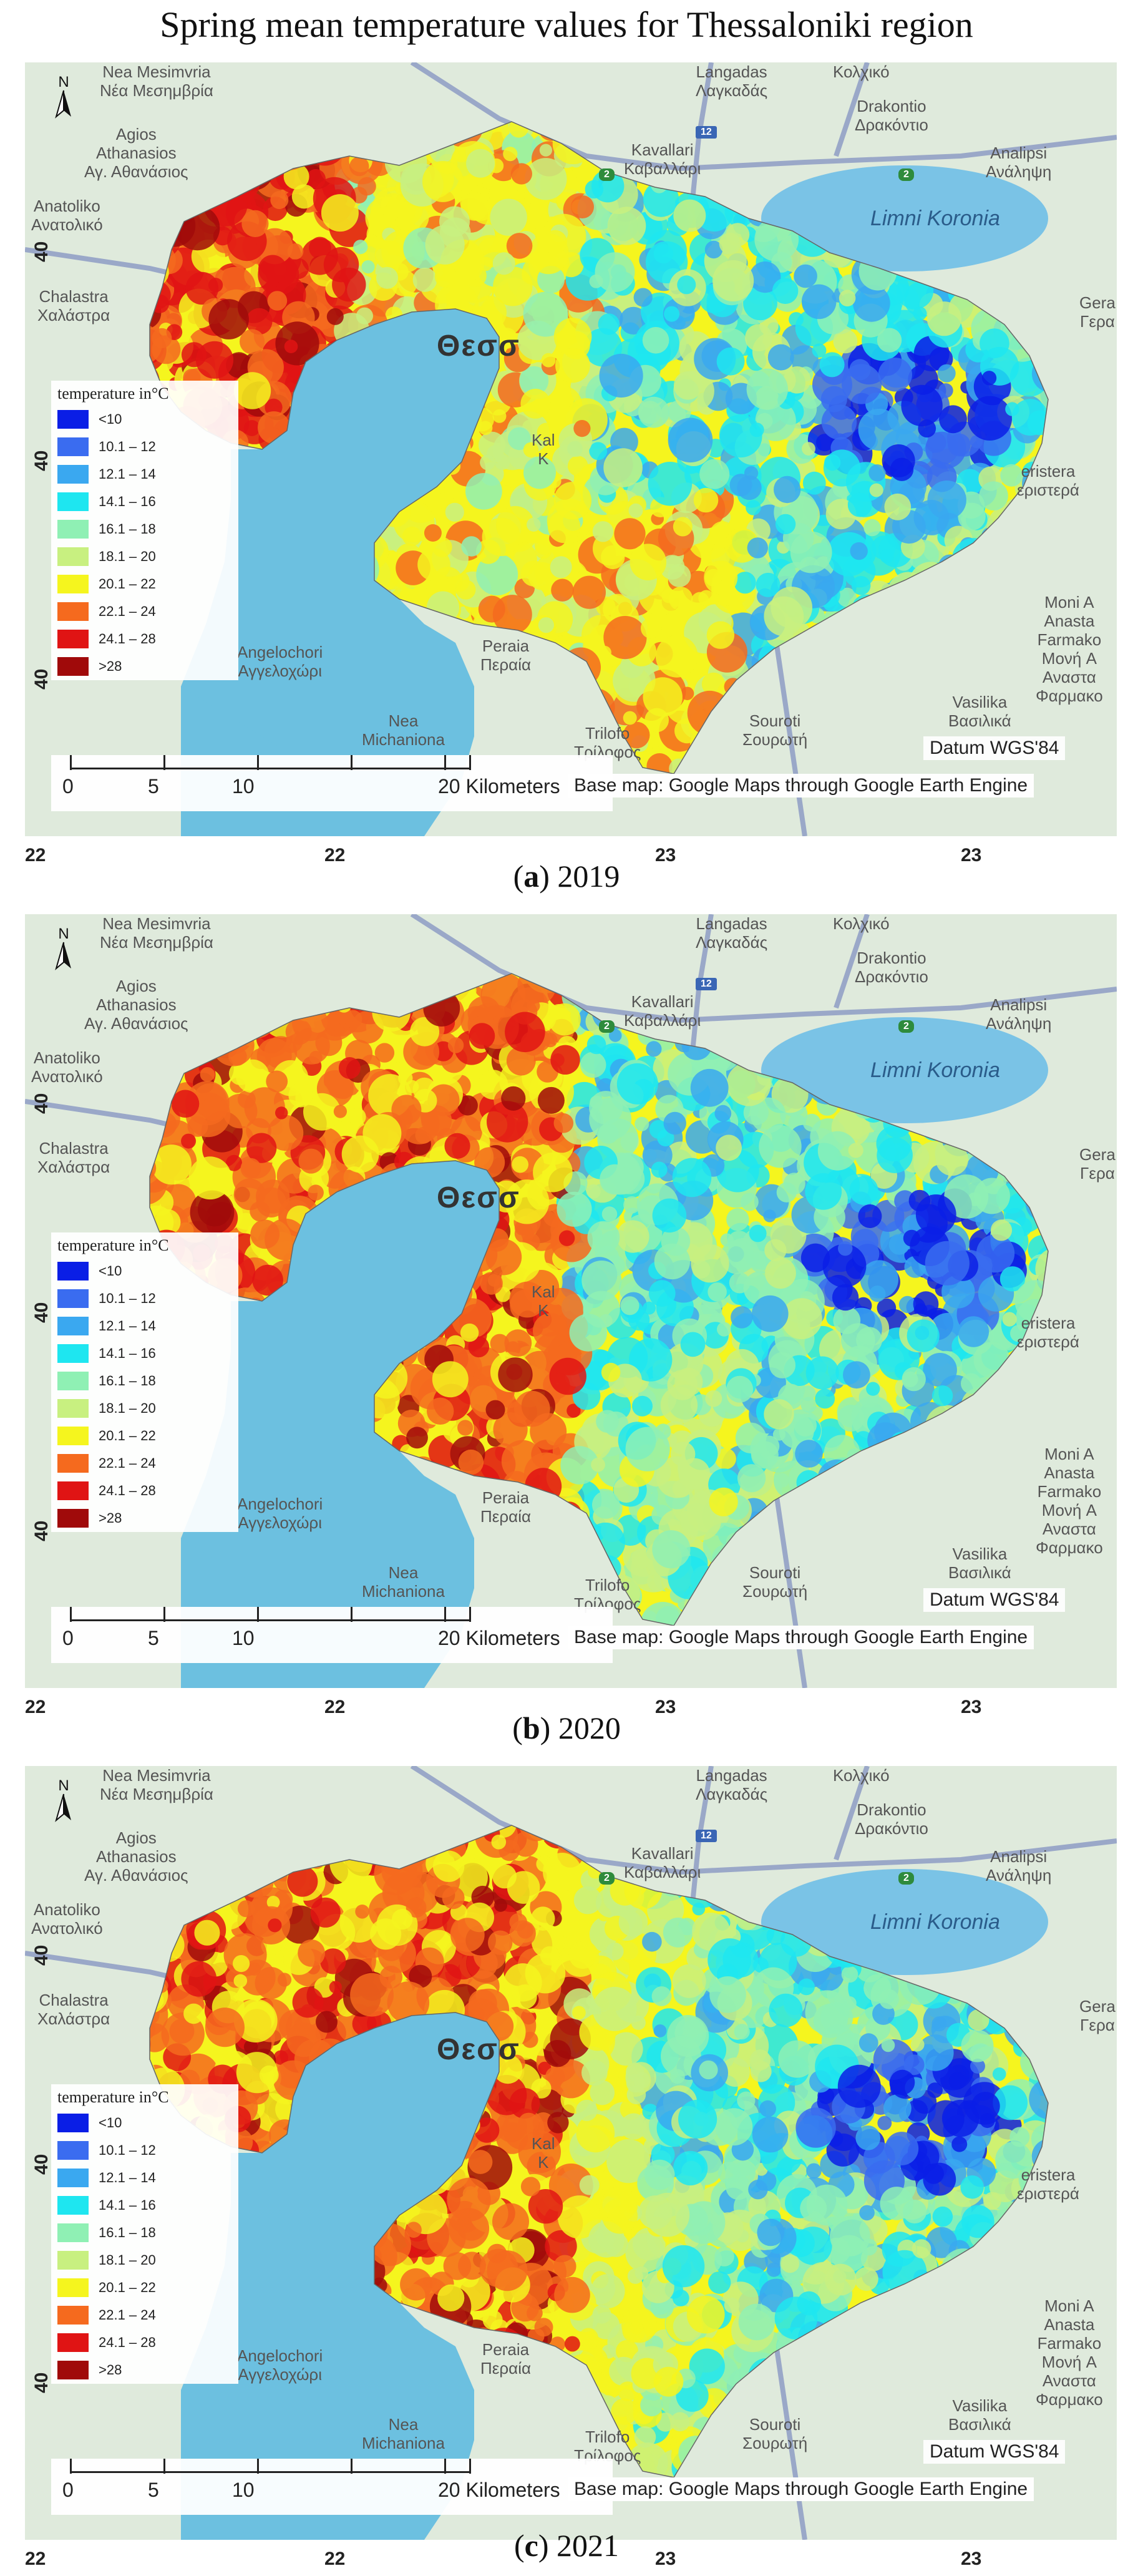 This screenshot has width=1133, height=2576. I want to click on legend-item: 24.1 – 28, so click(145, 639).